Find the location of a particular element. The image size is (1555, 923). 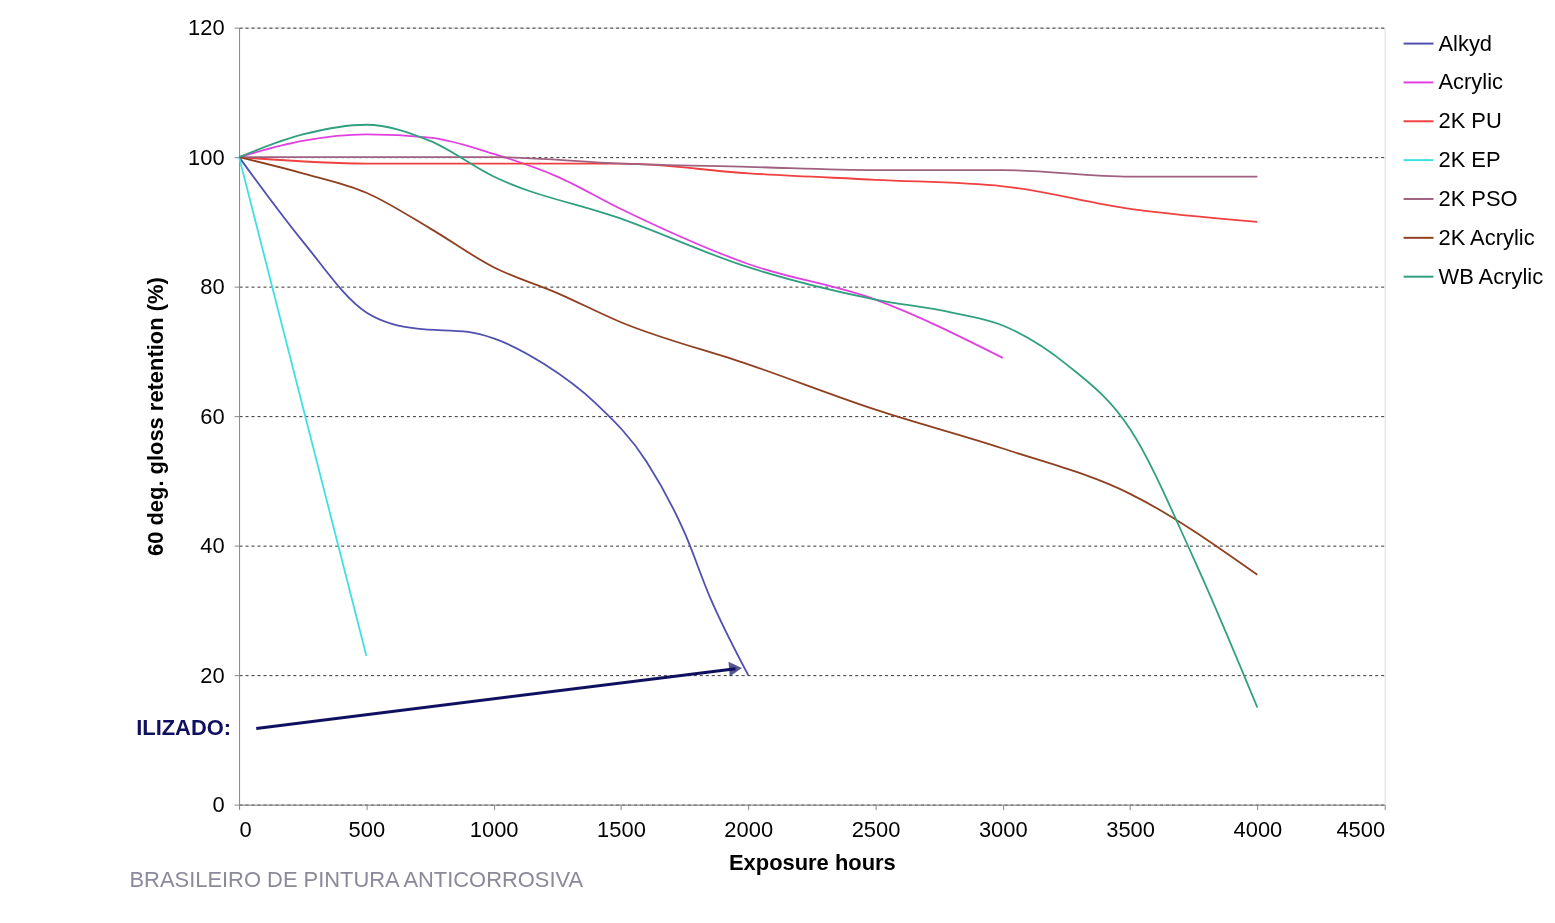

legend-label: Alkyd is located at coordinates (1465, 43).